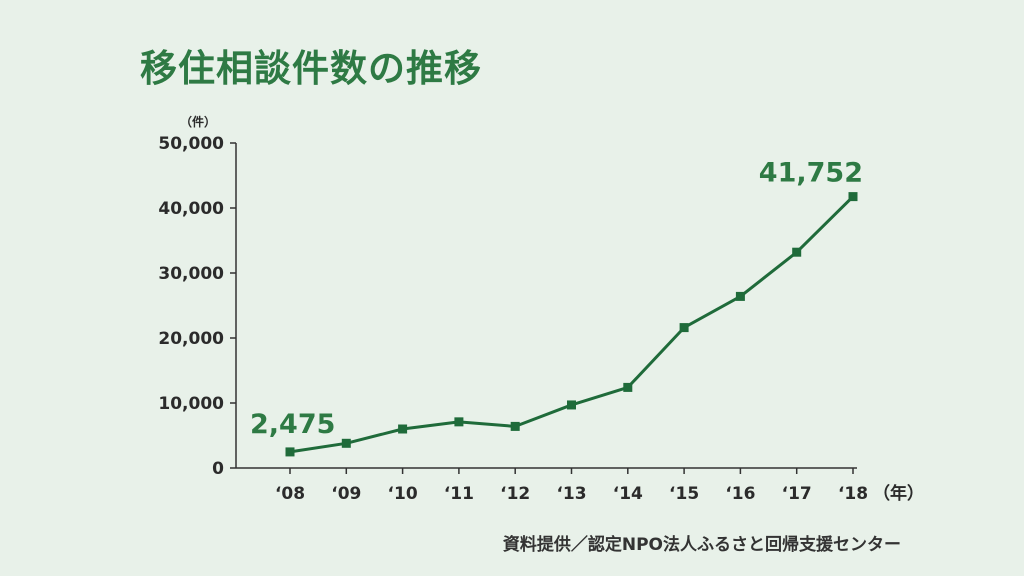 The width and height of the screenshot is (1024, 576). Describe the element at coordinates (403, 494) in the screenshot. I see `x-tick-label: ‘10` at that location.